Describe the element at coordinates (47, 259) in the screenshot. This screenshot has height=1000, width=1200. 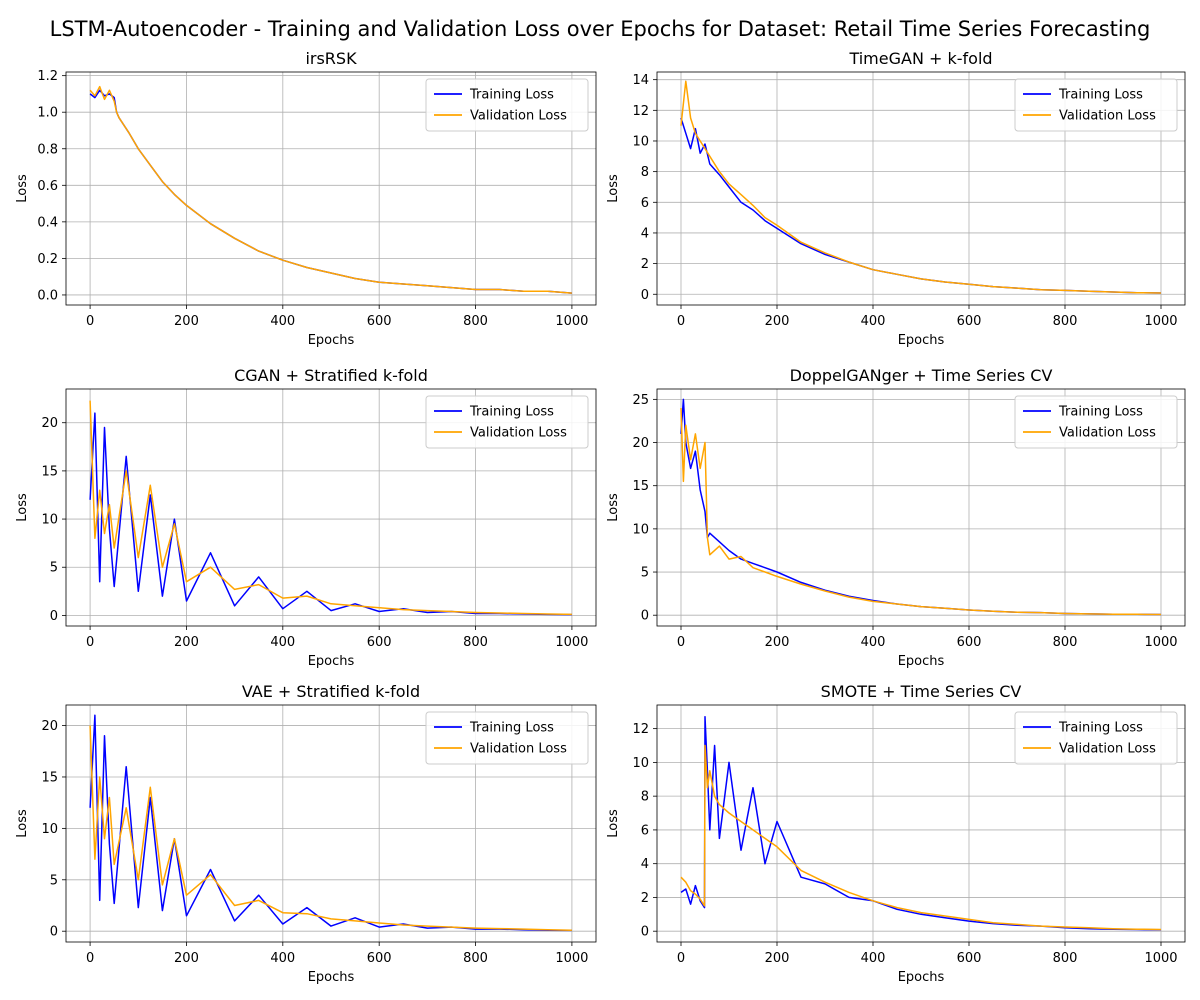
I see `y-tick-label: 0.2` at that location.